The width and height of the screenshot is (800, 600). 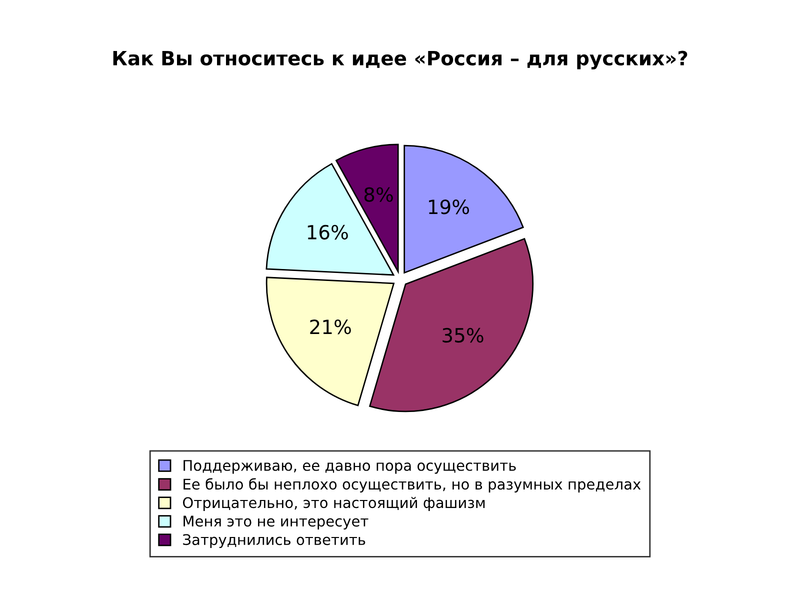 What do you see at coordinates (274, 541) in the screenshot?
I see `legend-label: Затруднились ответить` at bounding box center [274, 541].